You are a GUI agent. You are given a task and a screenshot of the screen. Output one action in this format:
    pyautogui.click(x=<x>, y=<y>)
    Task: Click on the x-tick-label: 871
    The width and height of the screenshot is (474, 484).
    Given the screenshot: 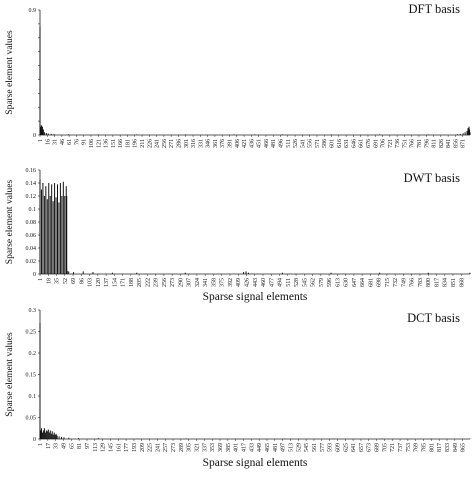 What is the action you would take?
    pyautogui.click(x=464, y=143)
    